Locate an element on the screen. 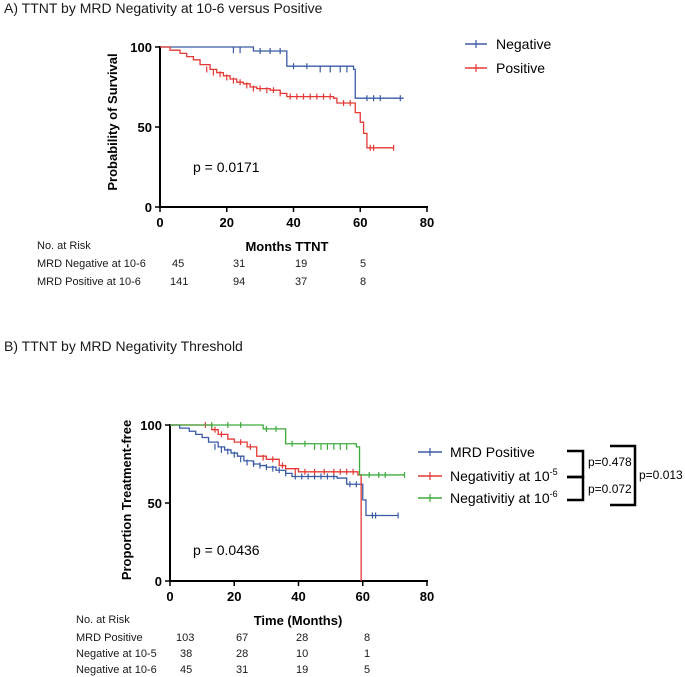 Image resolution: width=685 pixels, height=677 pixels. legend-label-neg5-exponent: -5 is located at coordinates (554, 472).